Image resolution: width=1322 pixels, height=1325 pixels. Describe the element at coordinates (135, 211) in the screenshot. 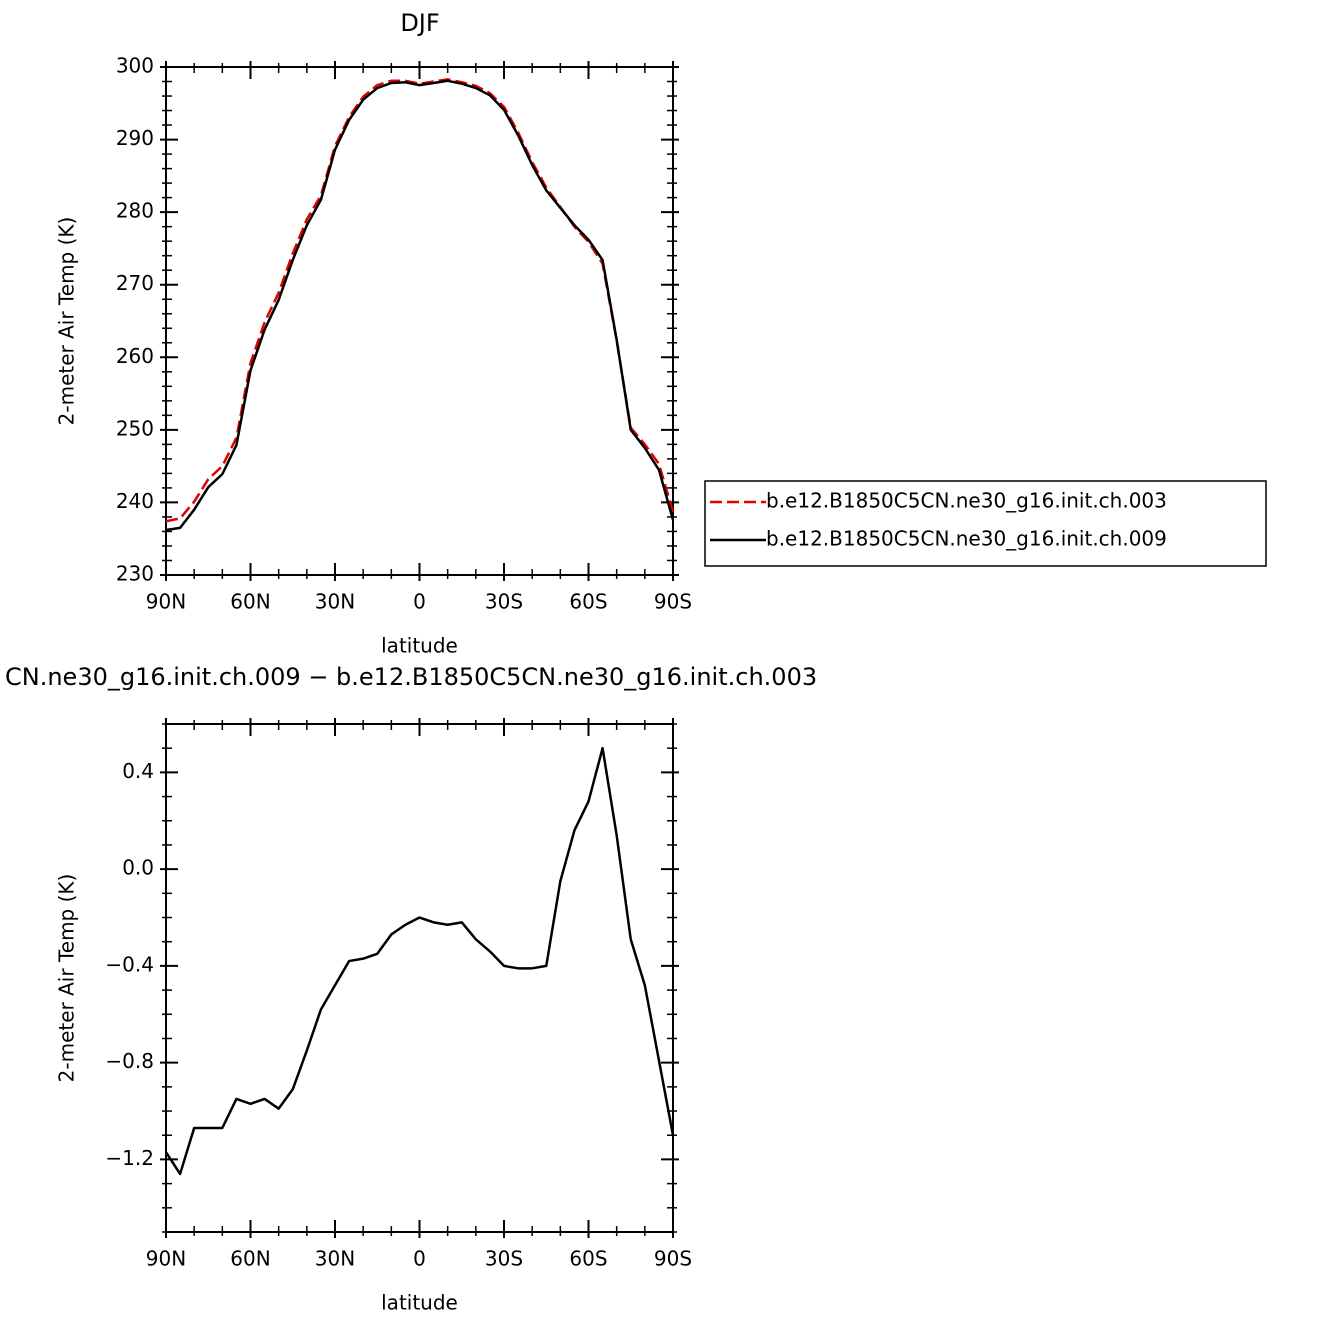

I see `y-tick-label: 280` at that location.